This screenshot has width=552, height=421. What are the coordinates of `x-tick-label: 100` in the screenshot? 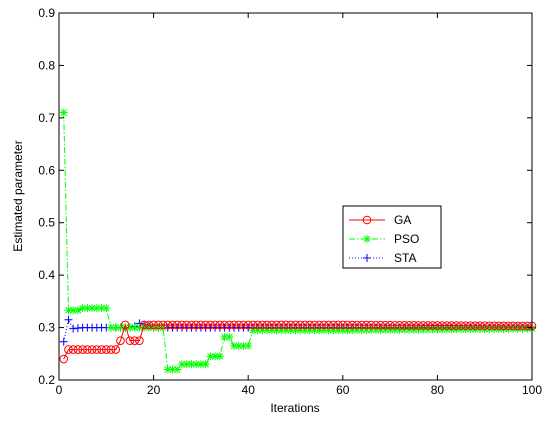 It's located at (532, 390).